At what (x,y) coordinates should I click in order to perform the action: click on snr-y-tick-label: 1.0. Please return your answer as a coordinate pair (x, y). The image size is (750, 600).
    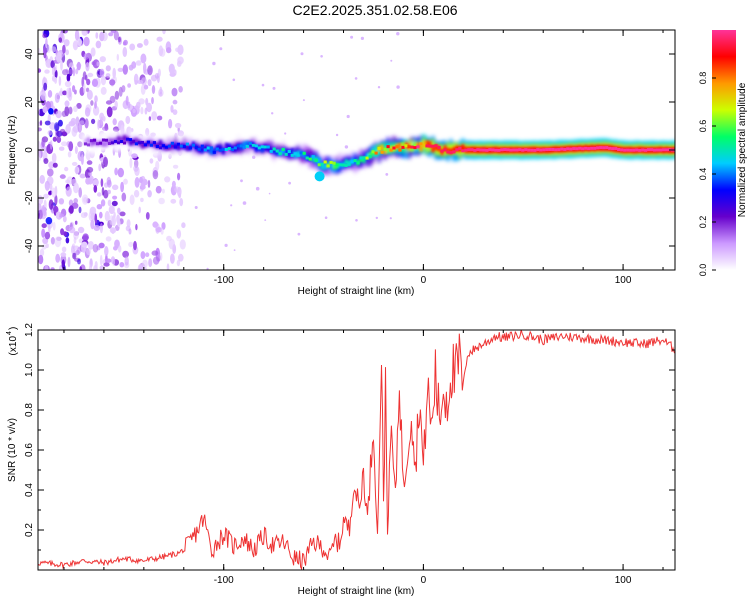
    Looking at the image, I should click on (29, 370).